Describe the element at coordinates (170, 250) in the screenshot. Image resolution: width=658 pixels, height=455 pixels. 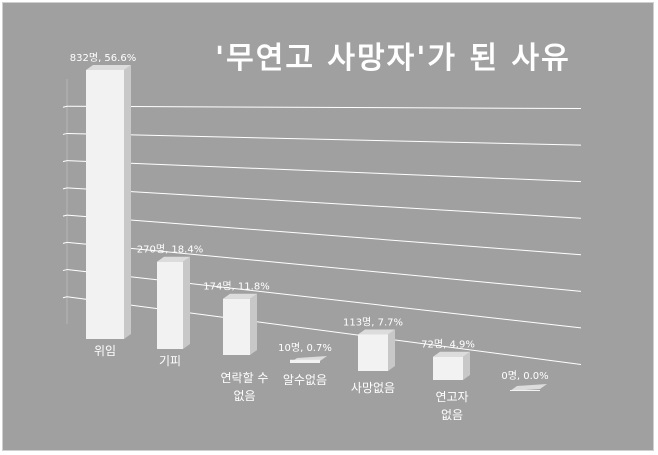
I see `data-label: 270명, 18.4%` at that location.